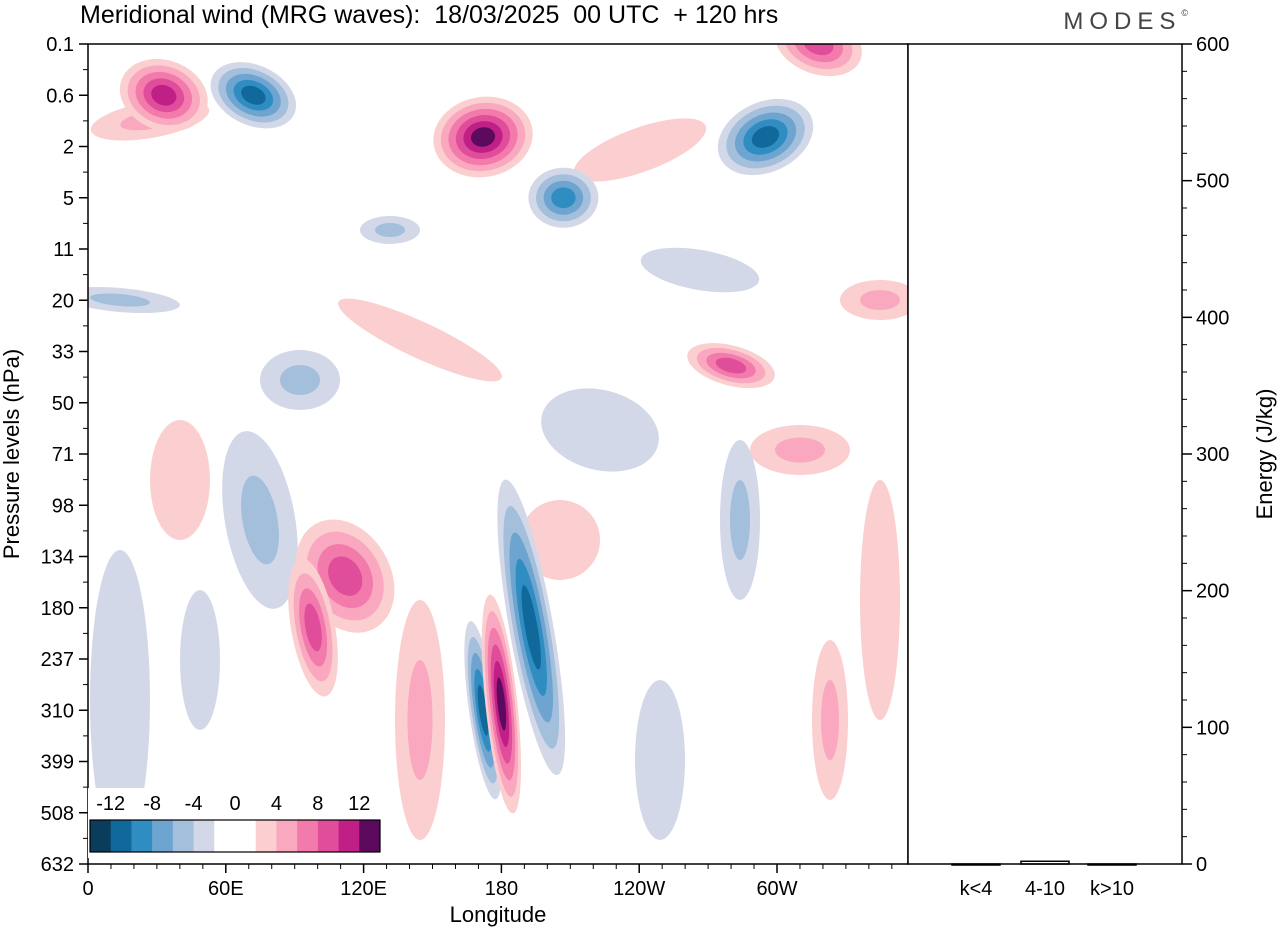  What do you see at coordinates (60, 45) in the screenshot?
I see `y-tick-label: 0.1` at bounding box center [60, 45].